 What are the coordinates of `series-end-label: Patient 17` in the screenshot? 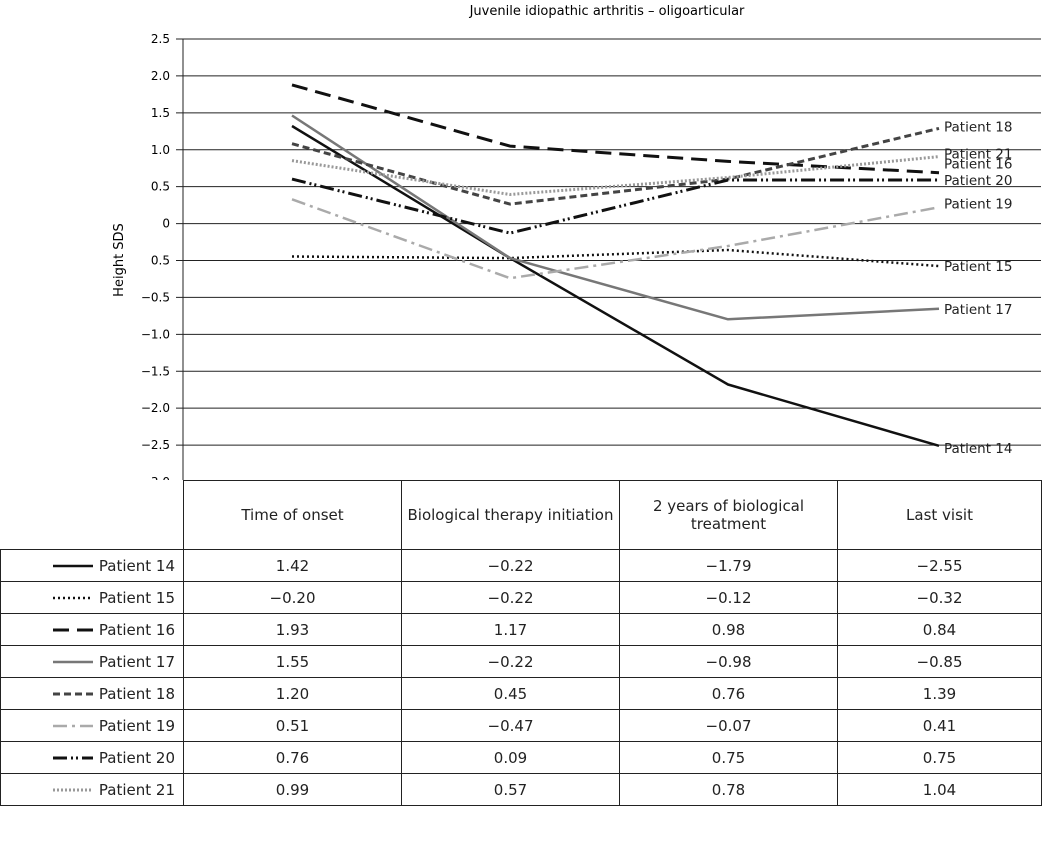 It's located at (978, 310).